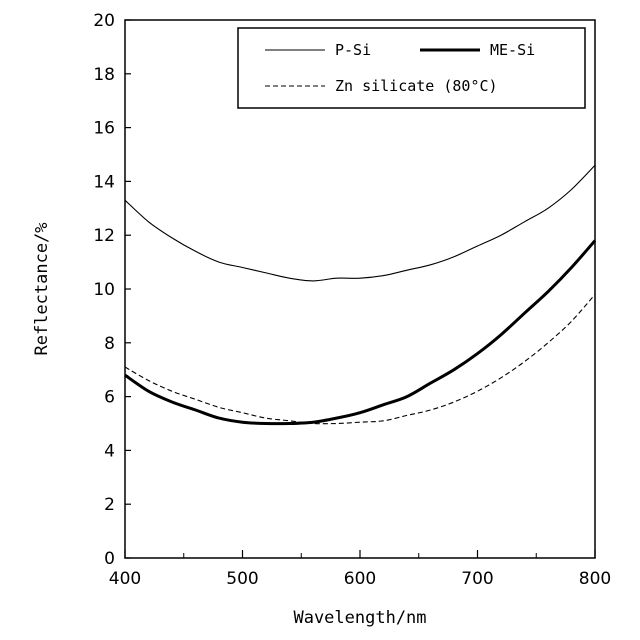 This screenshot has width=640, height=640. I want to click on legend: P-Si ME-Si Zn silicate (80°C), so click(411, 68).